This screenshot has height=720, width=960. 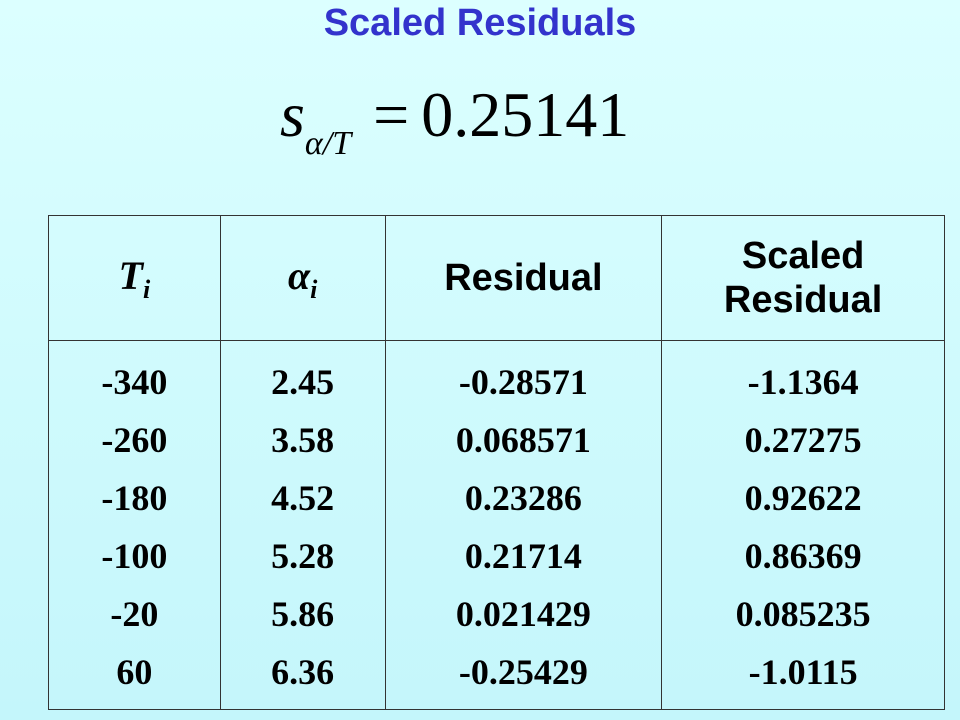 What do you see at coordinates (134, 614) in the screenshot?
I see `table-cell: -20` at bounding box center [134, 614].